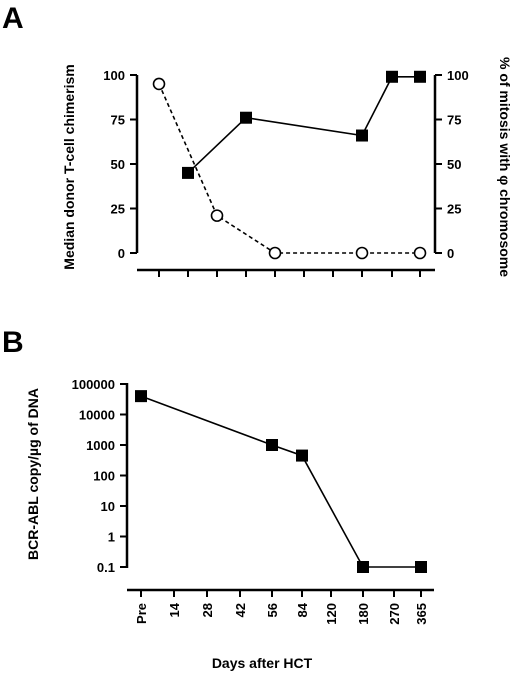 The image size is (520, 682). Describe the element at coordinates (106, 567) in the screenshot. I see `y-tick-label: 0.1` at that location.